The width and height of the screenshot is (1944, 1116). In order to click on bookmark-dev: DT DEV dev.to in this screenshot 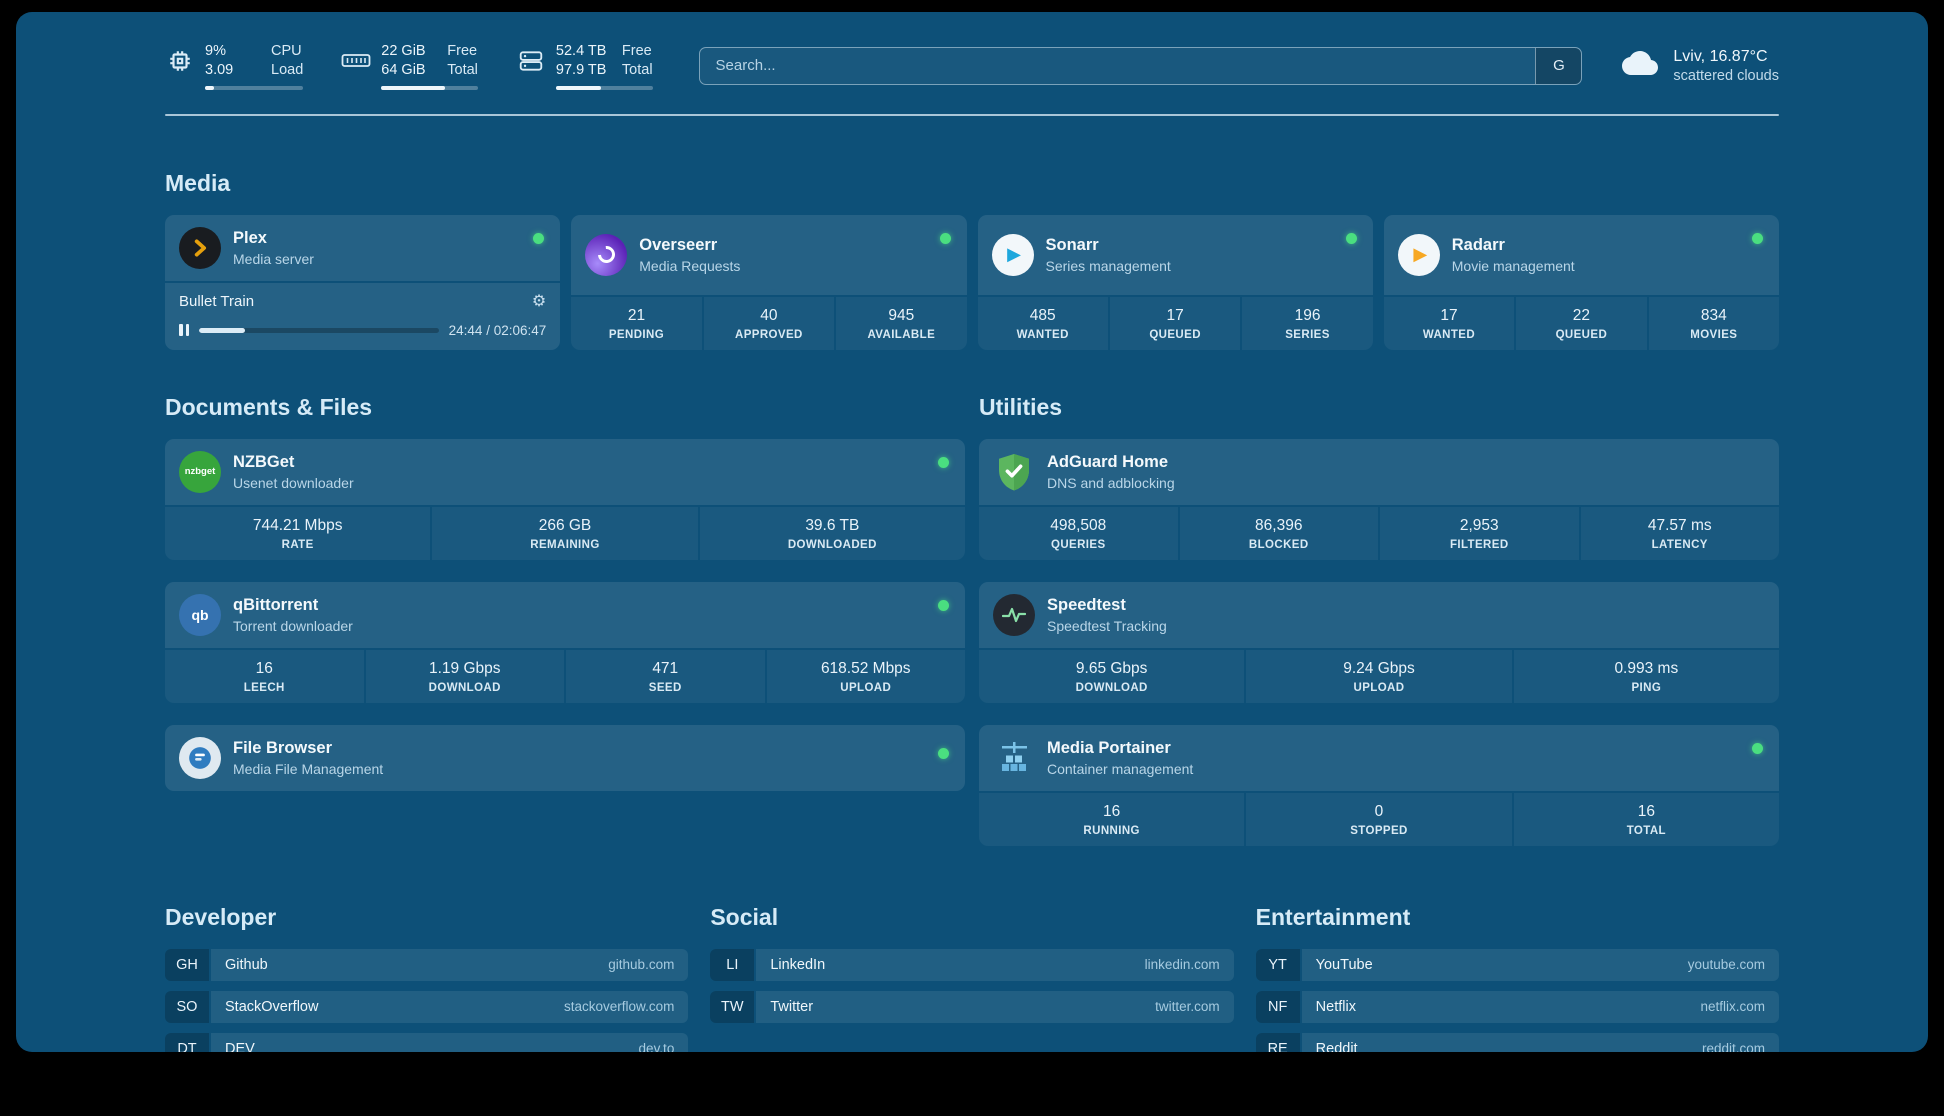, I will do `click(427, 1042)`.